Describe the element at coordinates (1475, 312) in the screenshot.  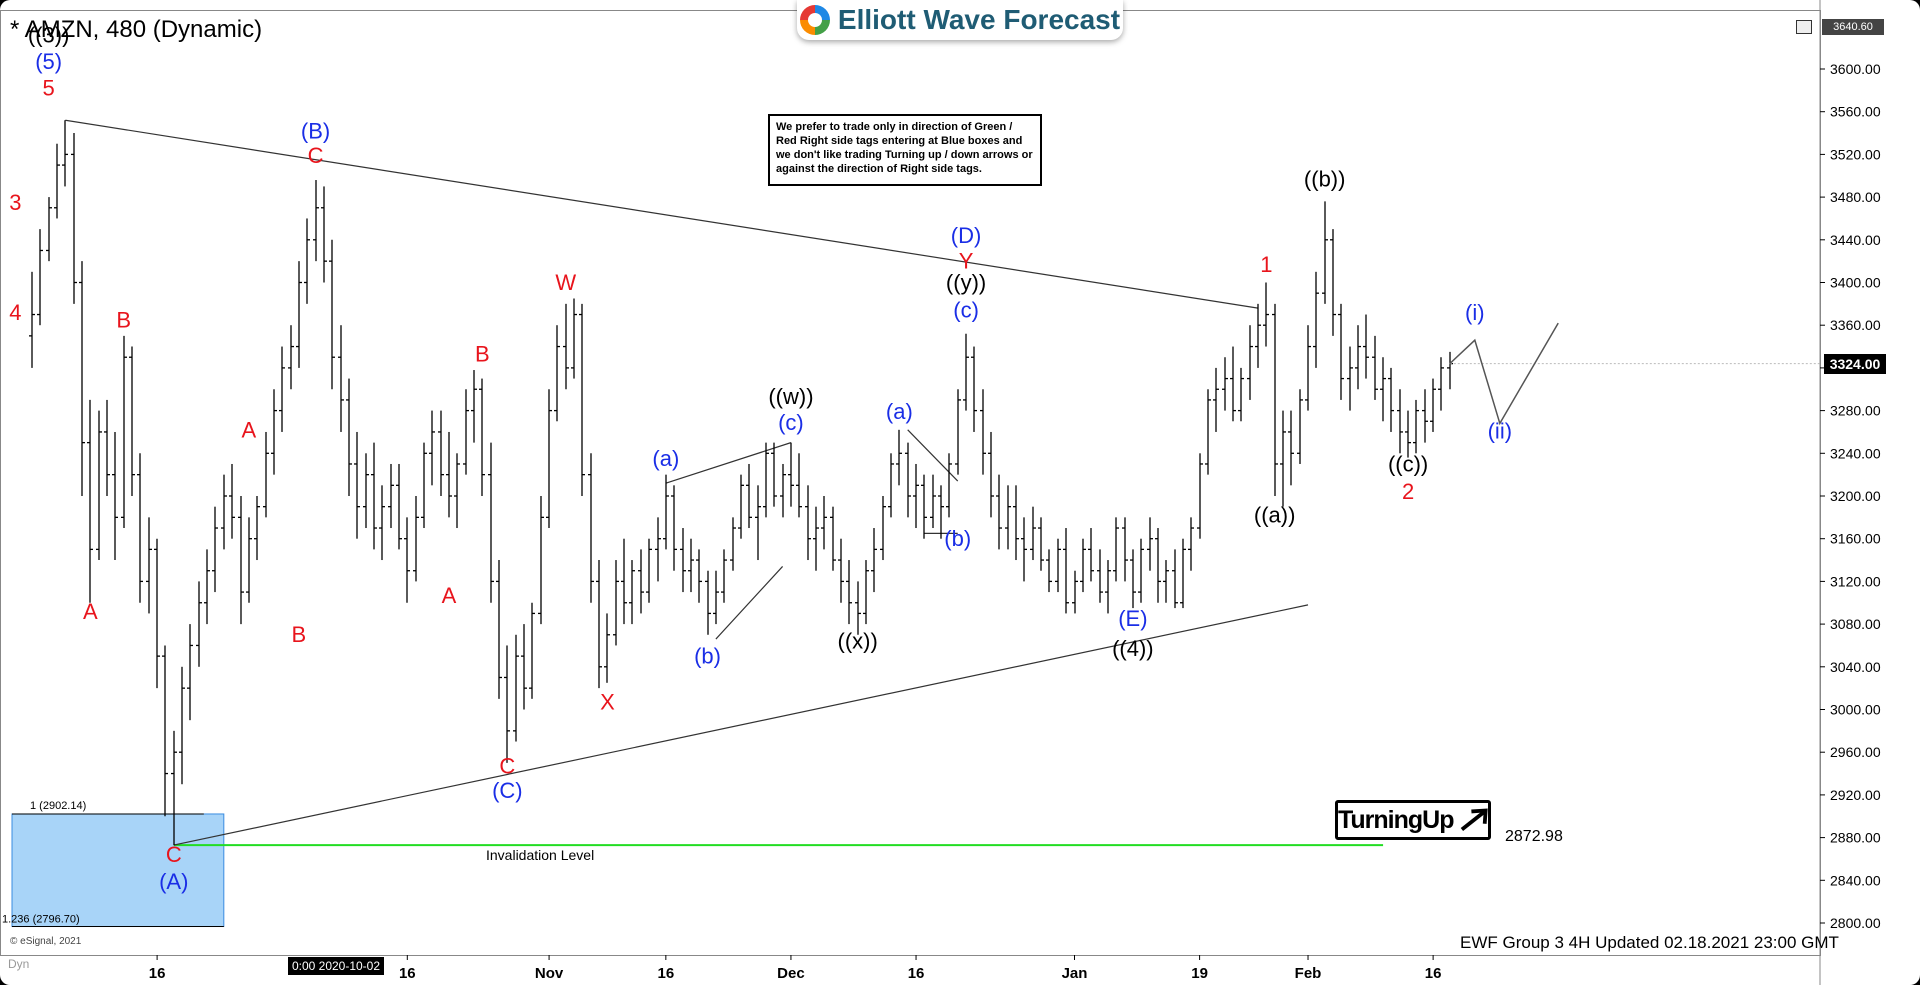
I see `wave-label: (i)` at that location.